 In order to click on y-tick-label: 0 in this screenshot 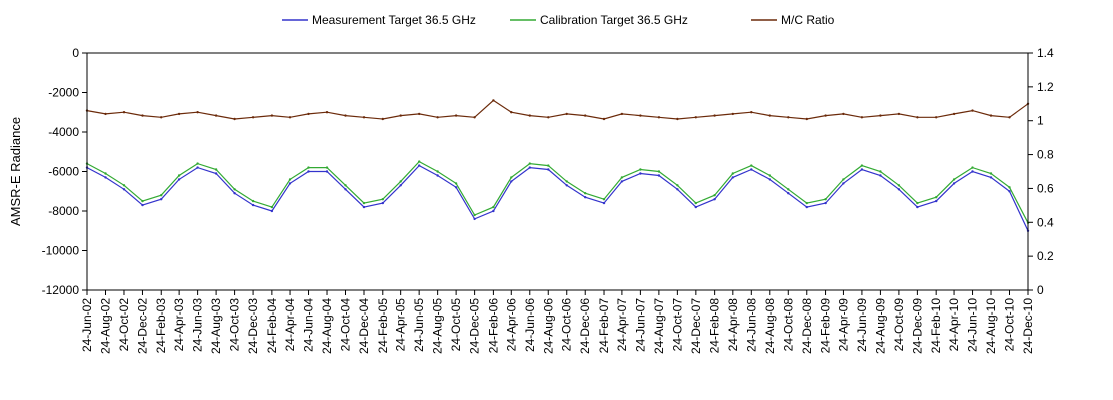, I will do `click(75, 53)`.